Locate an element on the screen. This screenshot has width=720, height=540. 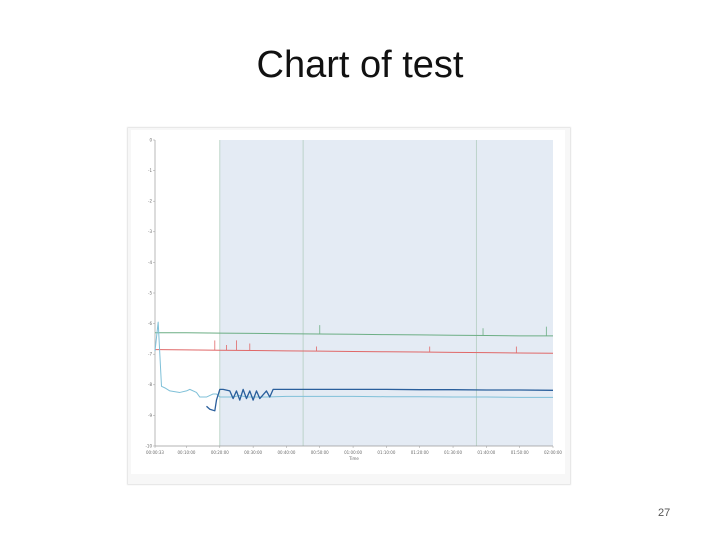
y-tick-label-10: -10 is located at coordinates (148, 445).